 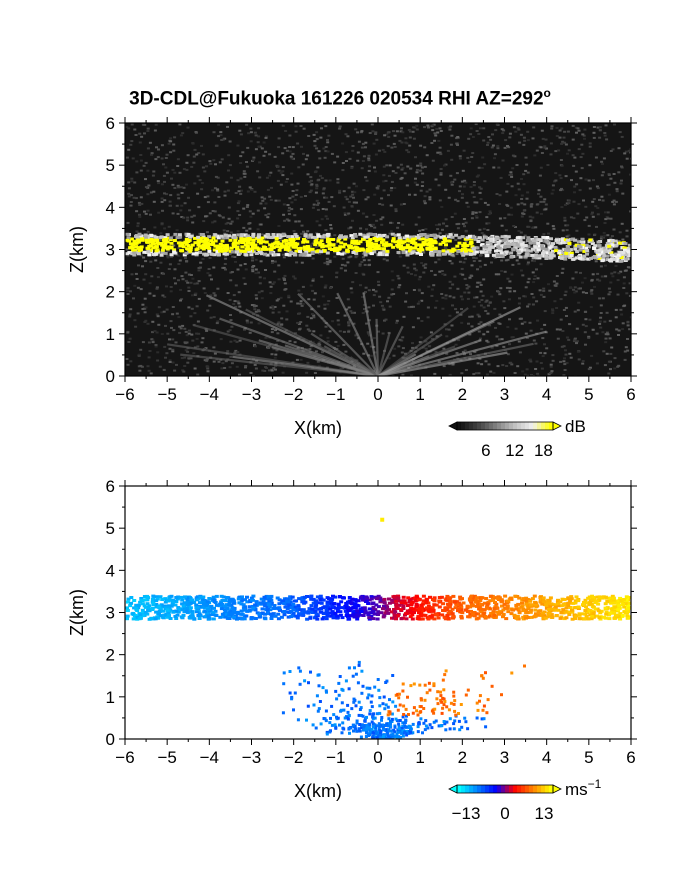 What do you see at coordinates (517, 438) in the screenshot?
I see `colorbar: 6 12 18 dB` at bounding box center [517, 438].